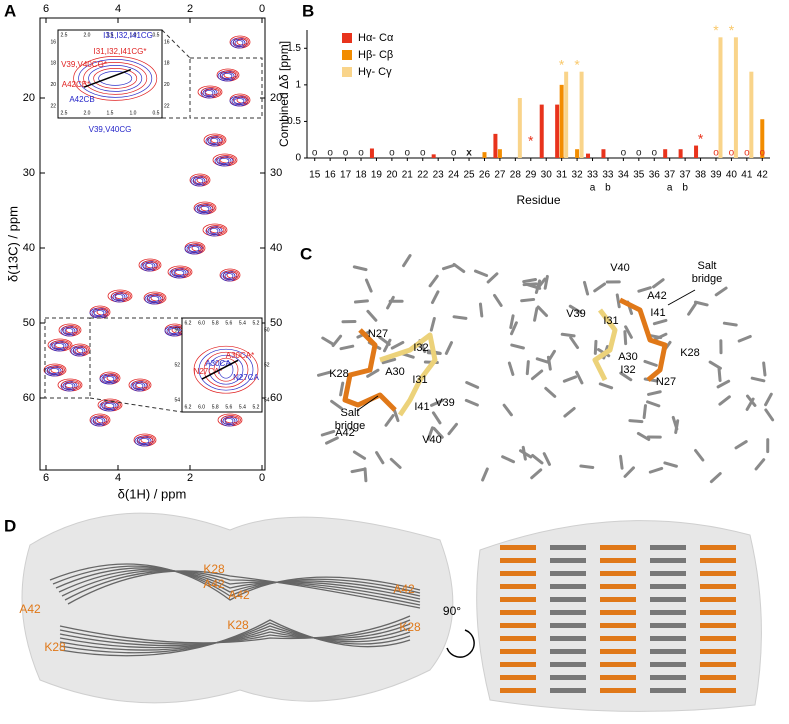 The image size is (789, 724). I want to click on x-tick-label: 25, so click(469, 175).